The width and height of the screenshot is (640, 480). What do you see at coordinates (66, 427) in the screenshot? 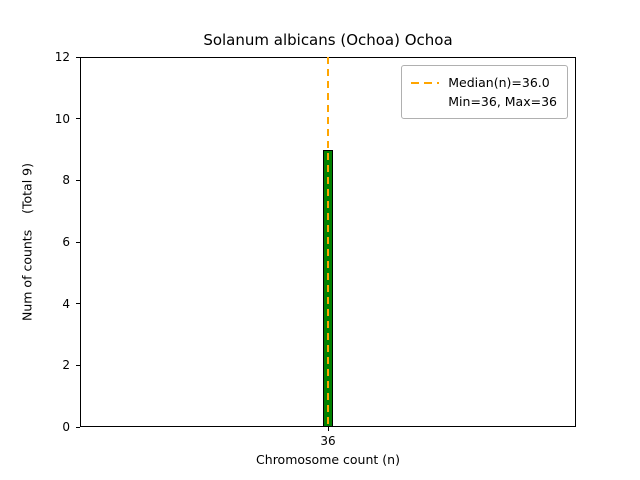
I see `y-tick-label: 0` at bounding box center [66, 427].